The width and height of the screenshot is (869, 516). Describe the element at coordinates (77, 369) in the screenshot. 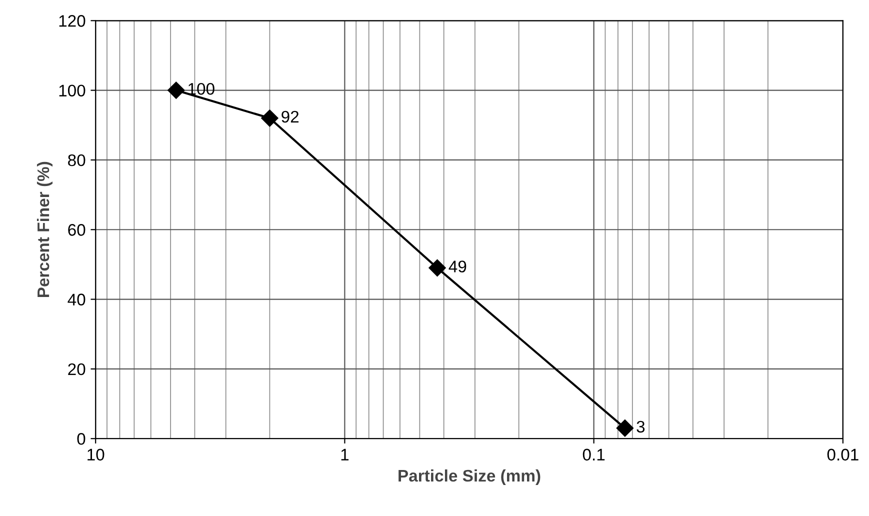

I see `y-tick-label: 20` at that location.